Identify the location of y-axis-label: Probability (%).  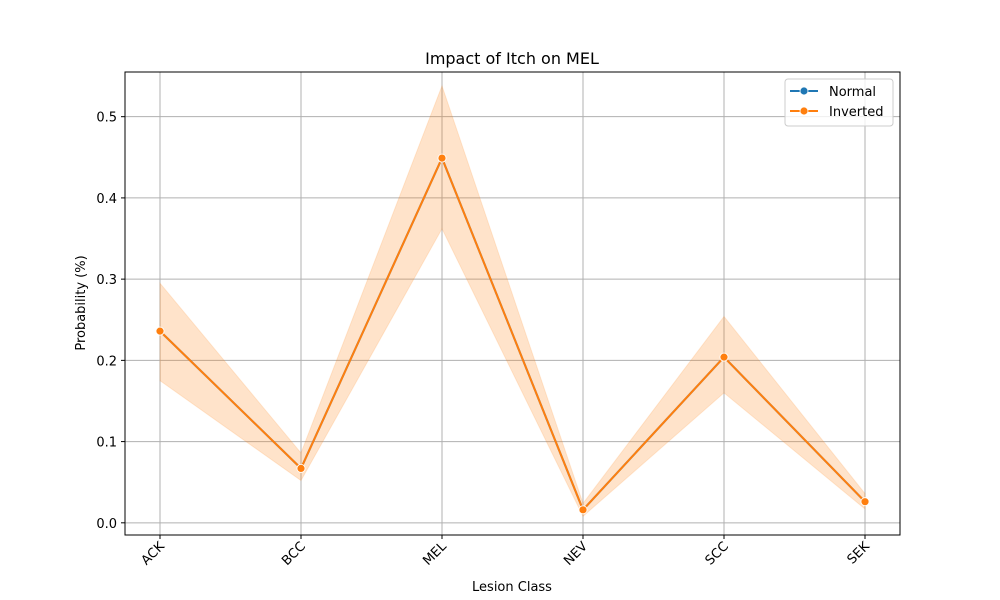
(81, 302).